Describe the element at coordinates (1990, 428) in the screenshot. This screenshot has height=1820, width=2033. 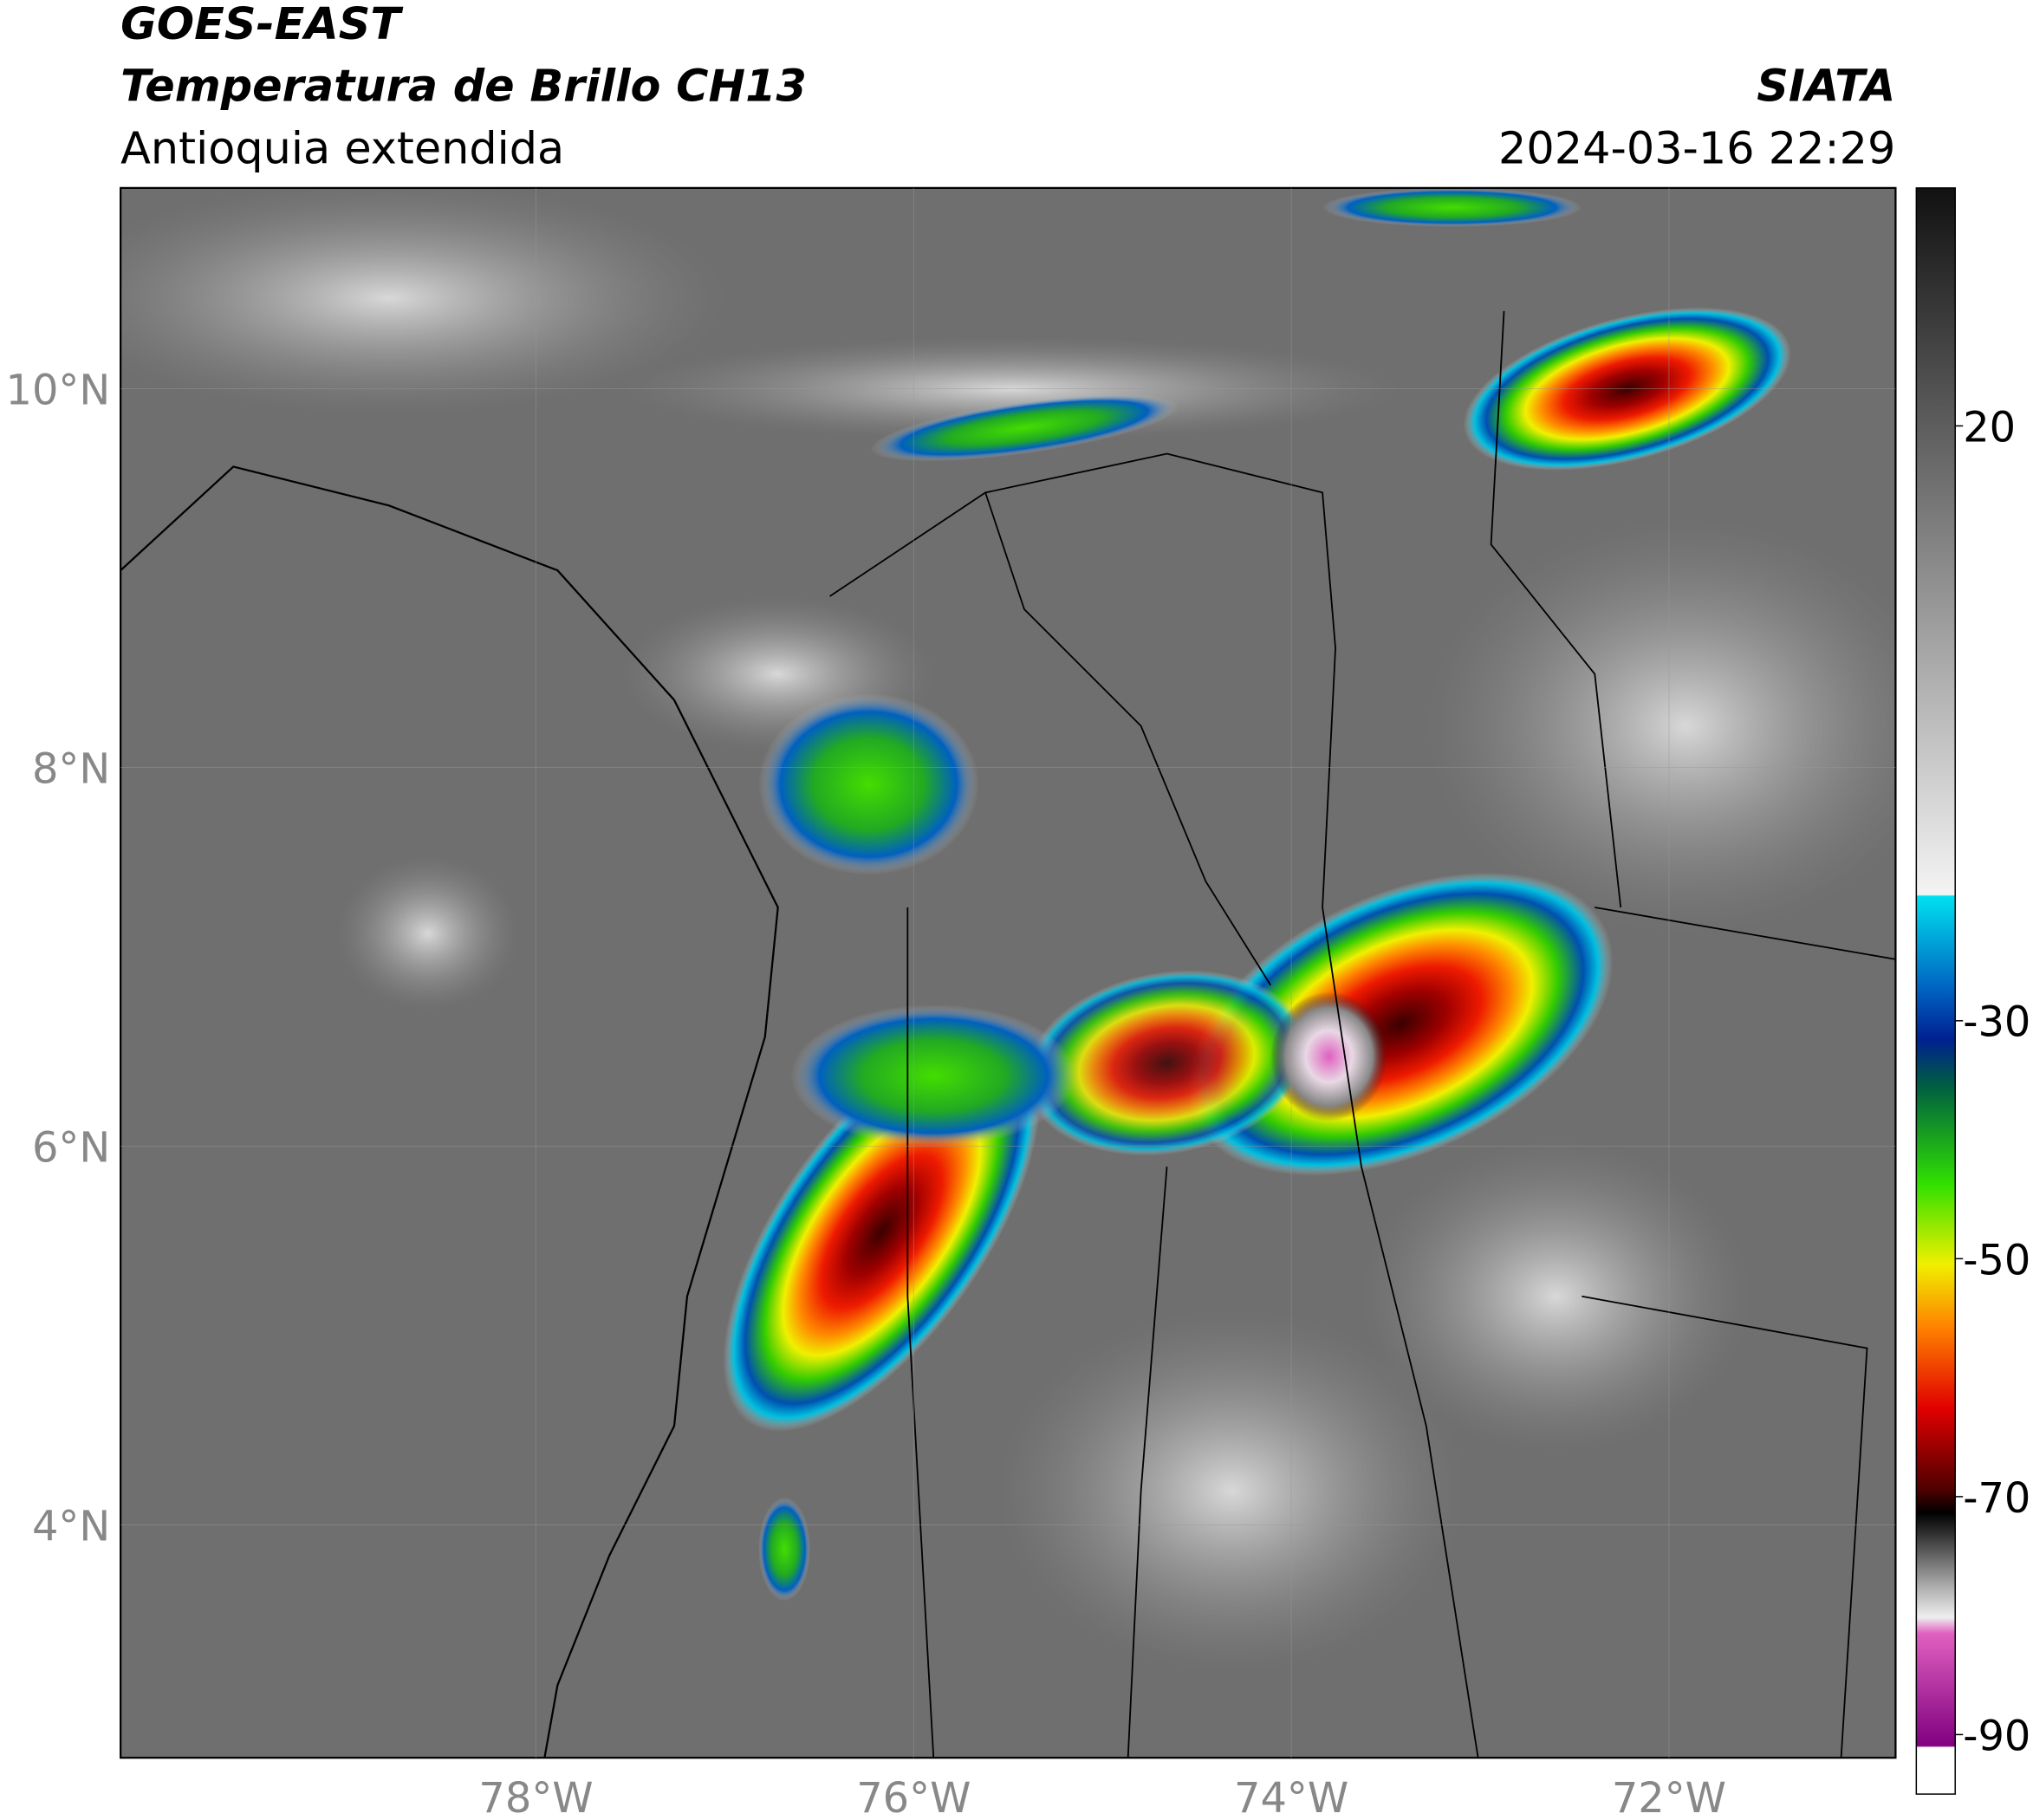
I see `colorbar-tick-label: 20` at that location.